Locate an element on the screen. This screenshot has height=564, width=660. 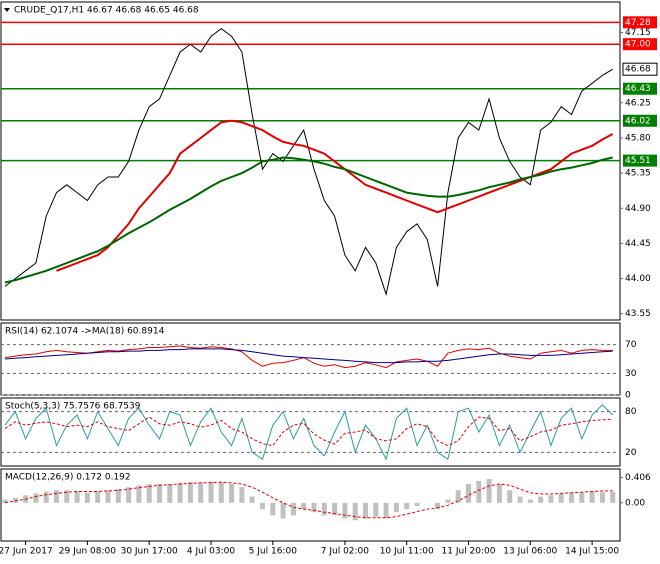
x-tick-label: 7 Jul 02:00 is located at coordinates (345, 552).